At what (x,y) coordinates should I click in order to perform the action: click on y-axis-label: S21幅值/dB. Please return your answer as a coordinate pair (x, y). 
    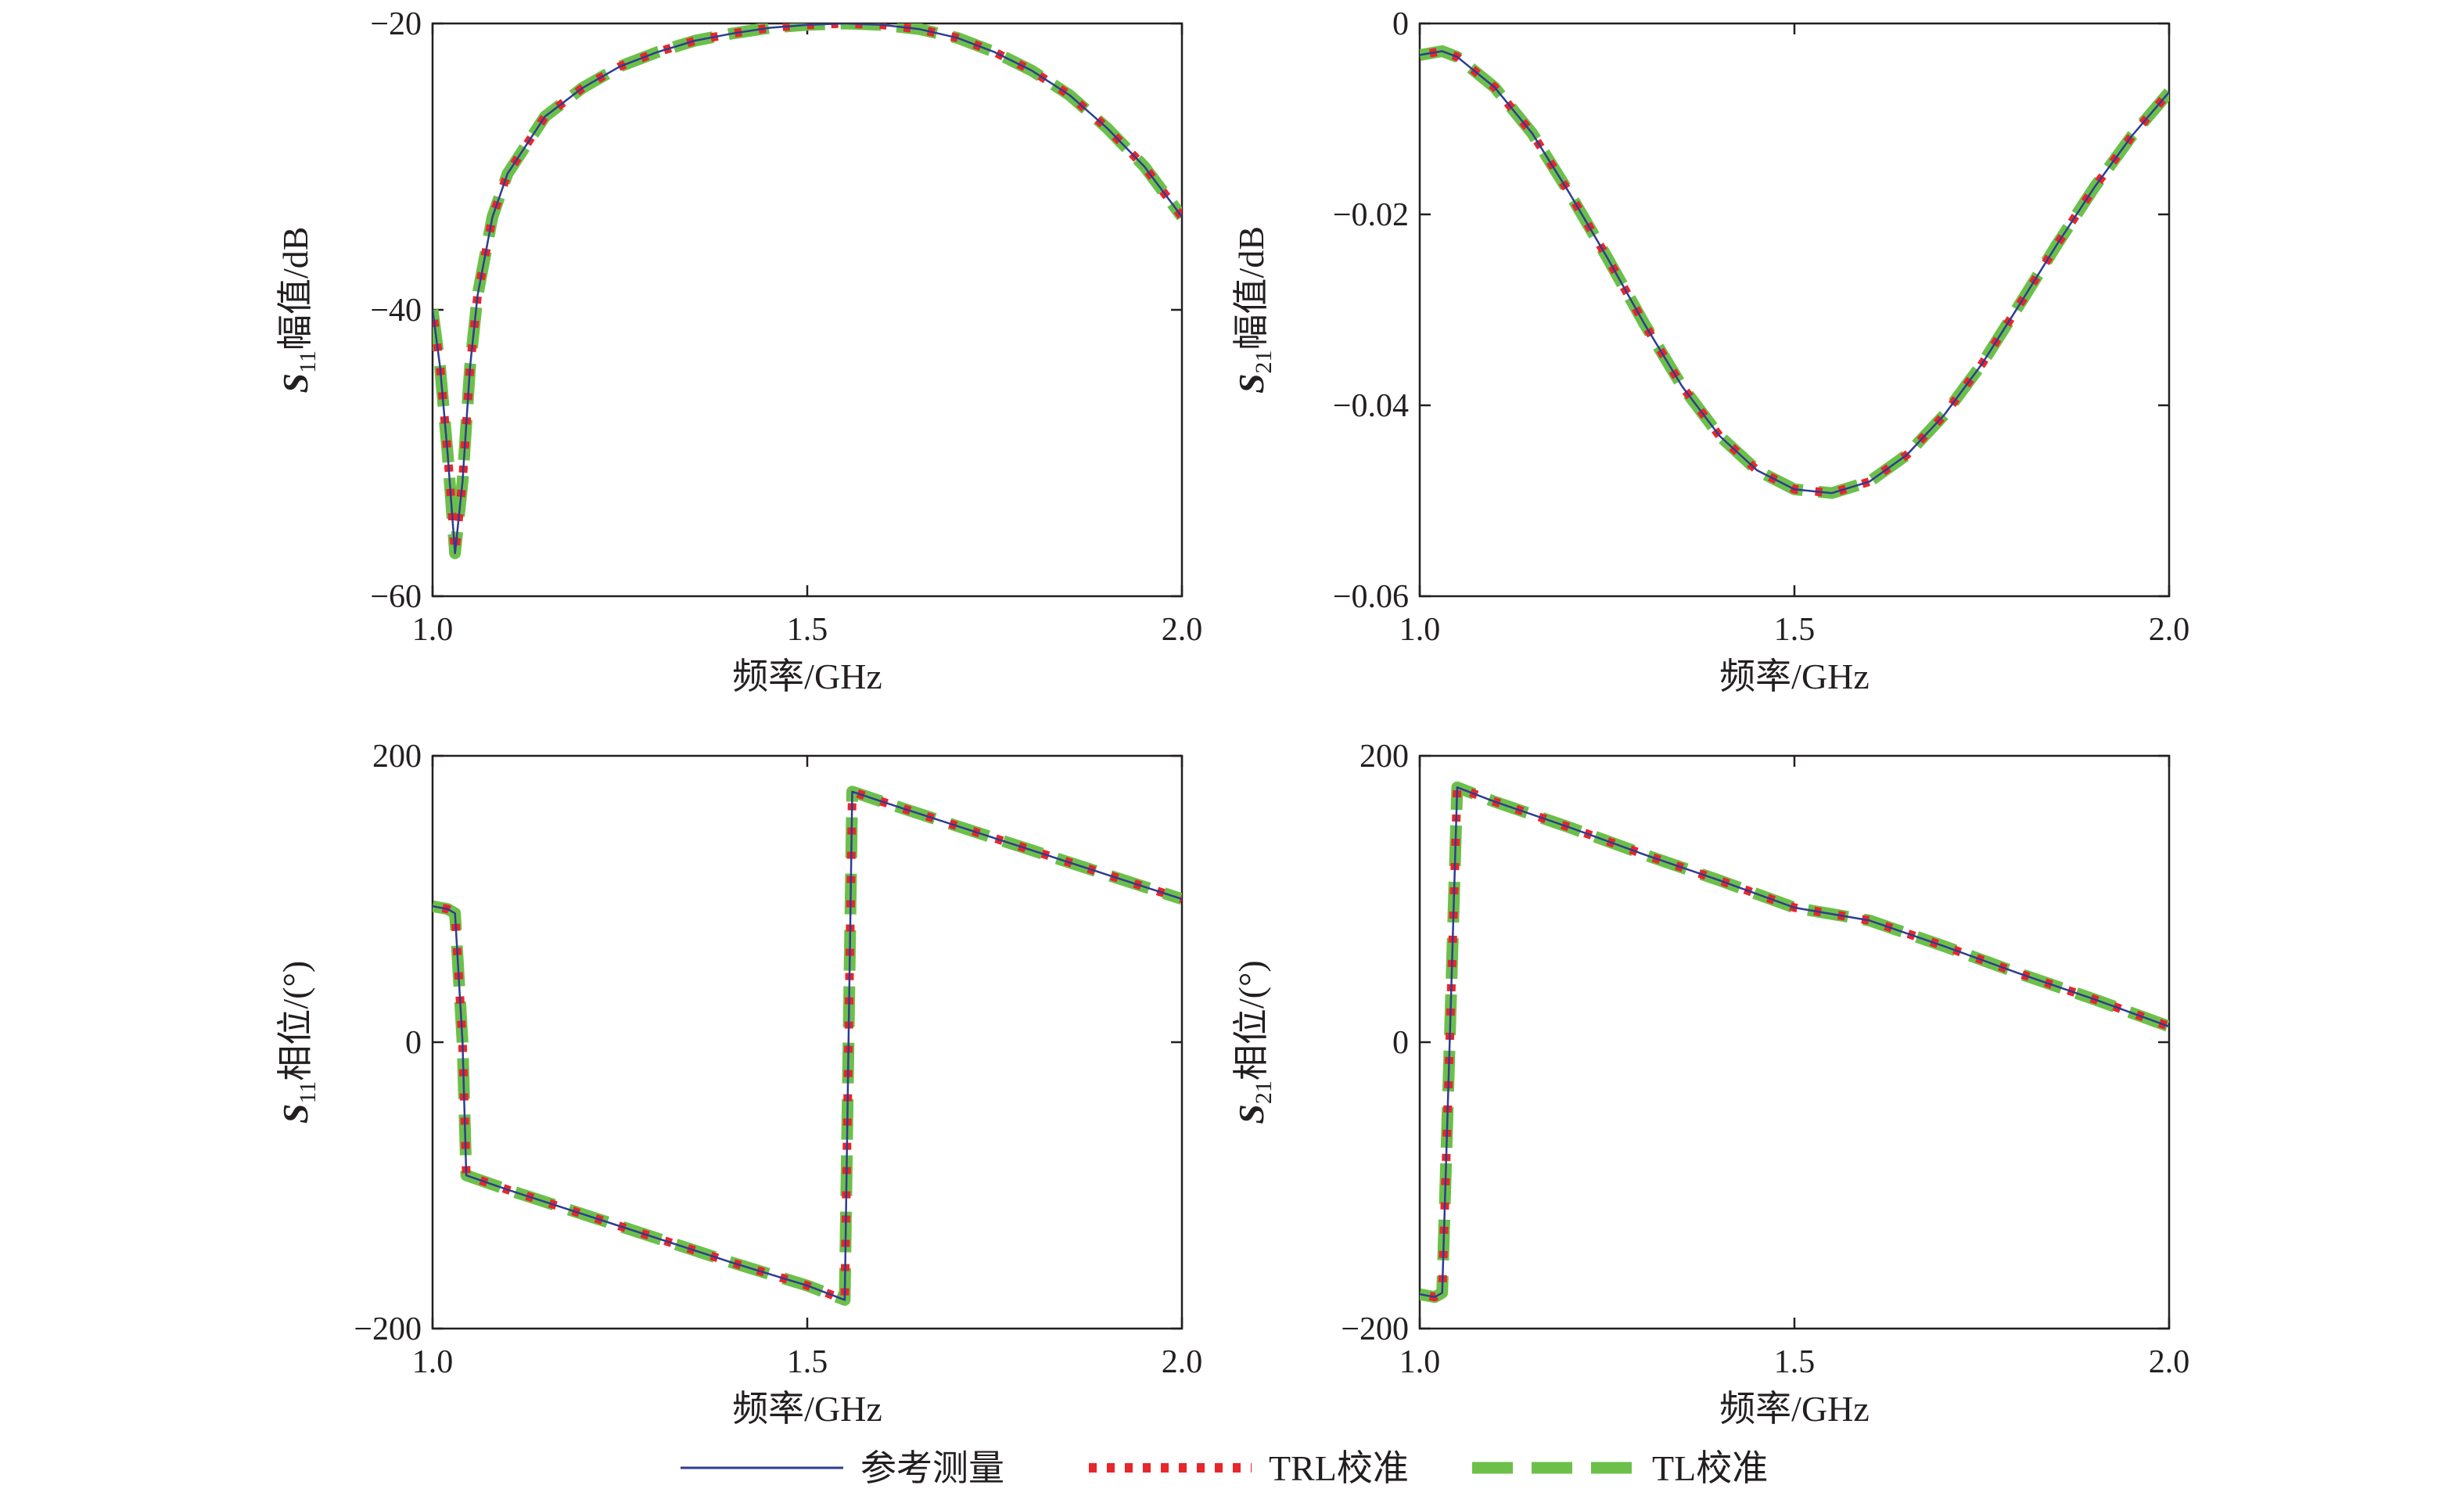
    Looking at the image, I should click on (1254, 310).